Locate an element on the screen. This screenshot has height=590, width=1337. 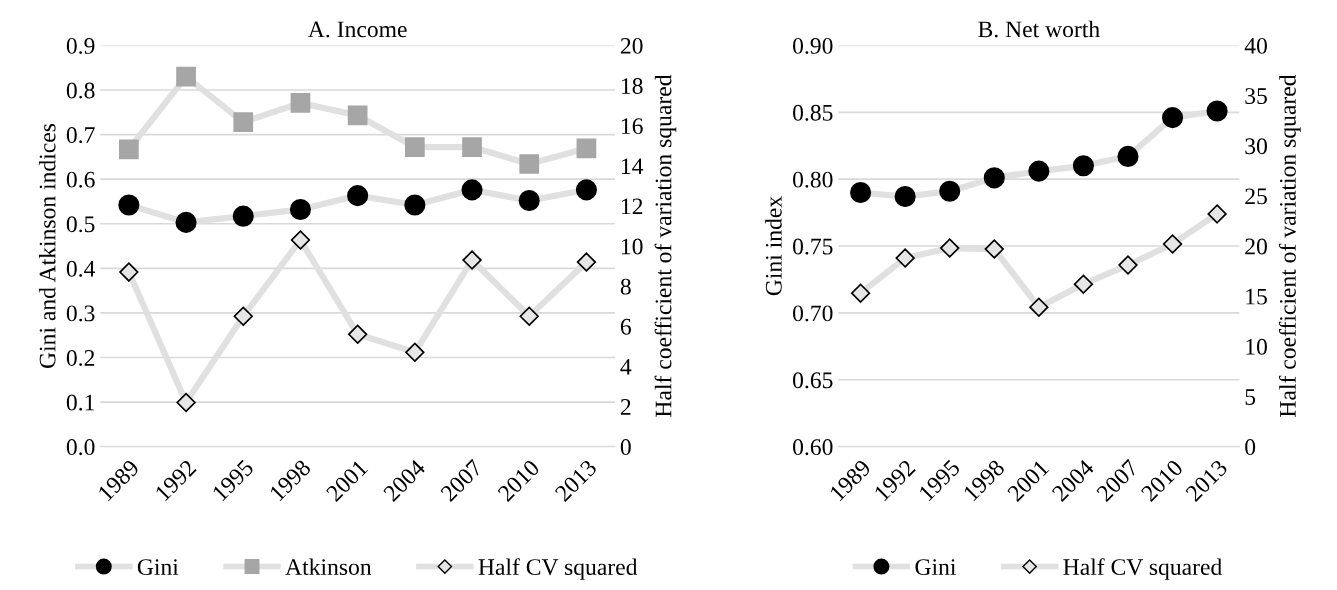
y-tick-label: 0.70 is located at coordinates (813, 313).